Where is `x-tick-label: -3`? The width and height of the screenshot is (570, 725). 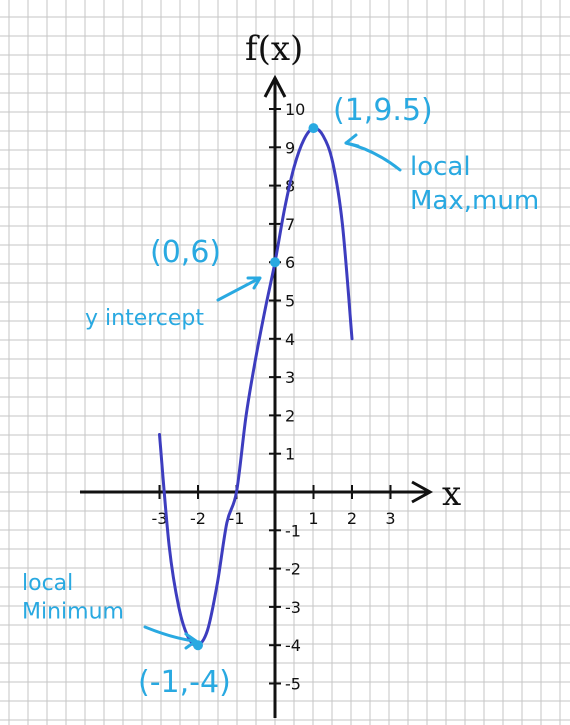 x-tick-label: -3 is located at coordinates (160, 518).